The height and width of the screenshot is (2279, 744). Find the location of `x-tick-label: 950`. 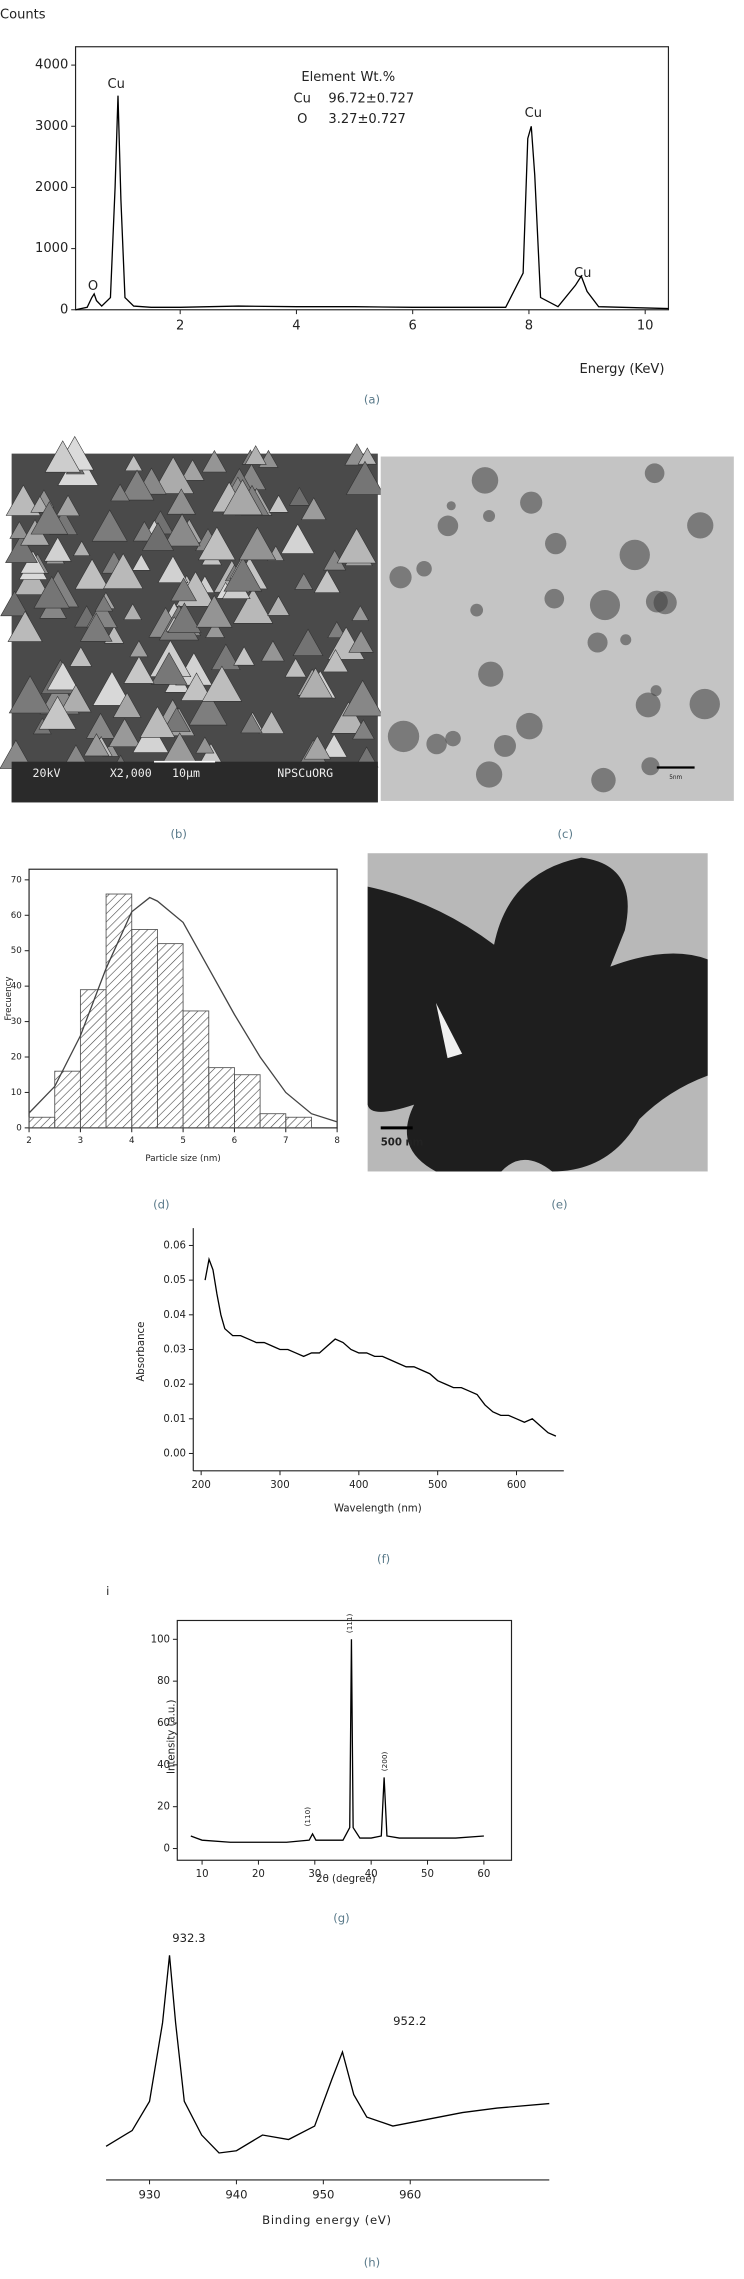

x-tick-label: 950 is located at coordinates (323, 2195).